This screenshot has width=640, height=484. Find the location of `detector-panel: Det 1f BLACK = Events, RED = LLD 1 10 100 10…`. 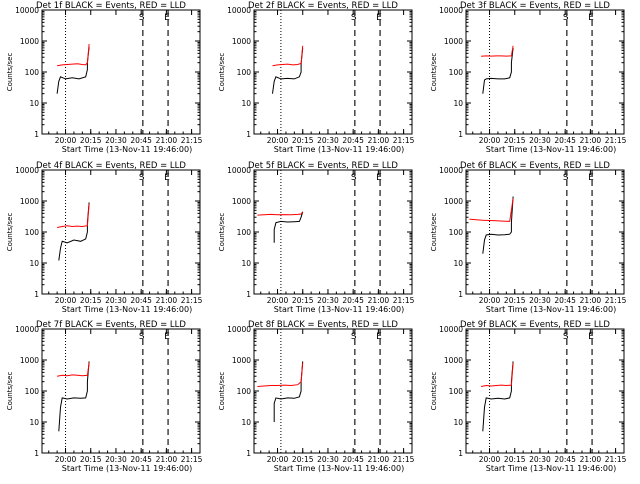

detector-panel: Det 1f BLACK = Events, RED = LLD 1 10 100 10… is located at coordinates (104, 77).